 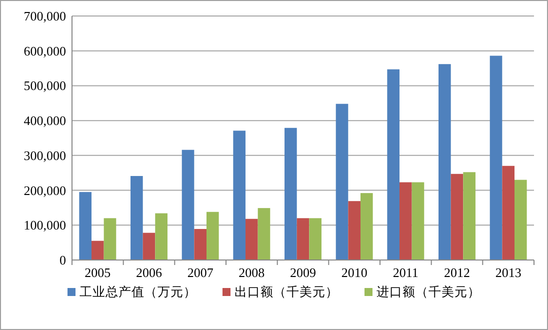 What do you see at coordinates (200, 272) in the screenshot?
I see `x-tick-label: 2007` at bounding box center [200, 272].